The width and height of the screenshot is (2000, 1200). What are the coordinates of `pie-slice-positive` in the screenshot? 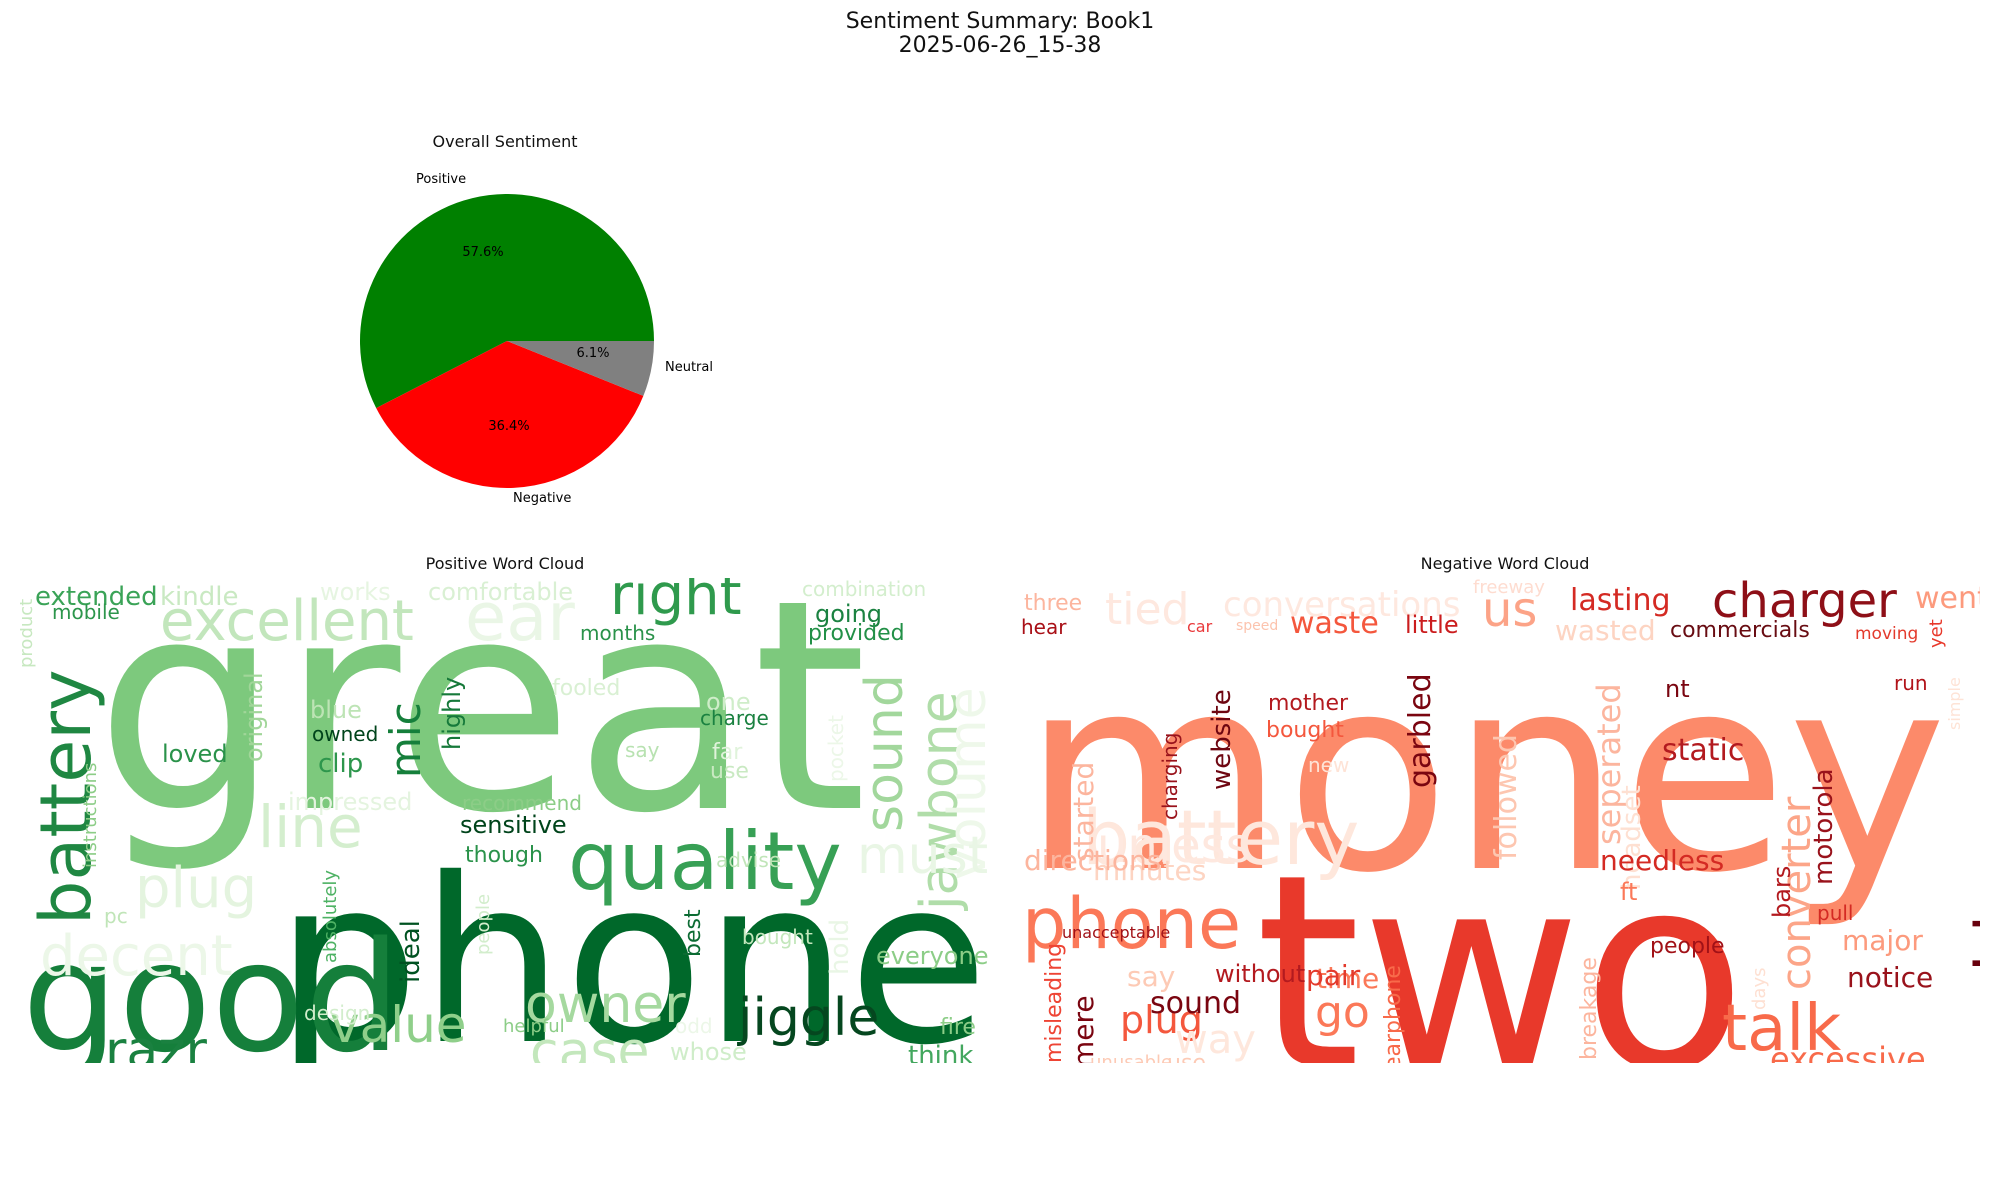 It's located at (506, 301).